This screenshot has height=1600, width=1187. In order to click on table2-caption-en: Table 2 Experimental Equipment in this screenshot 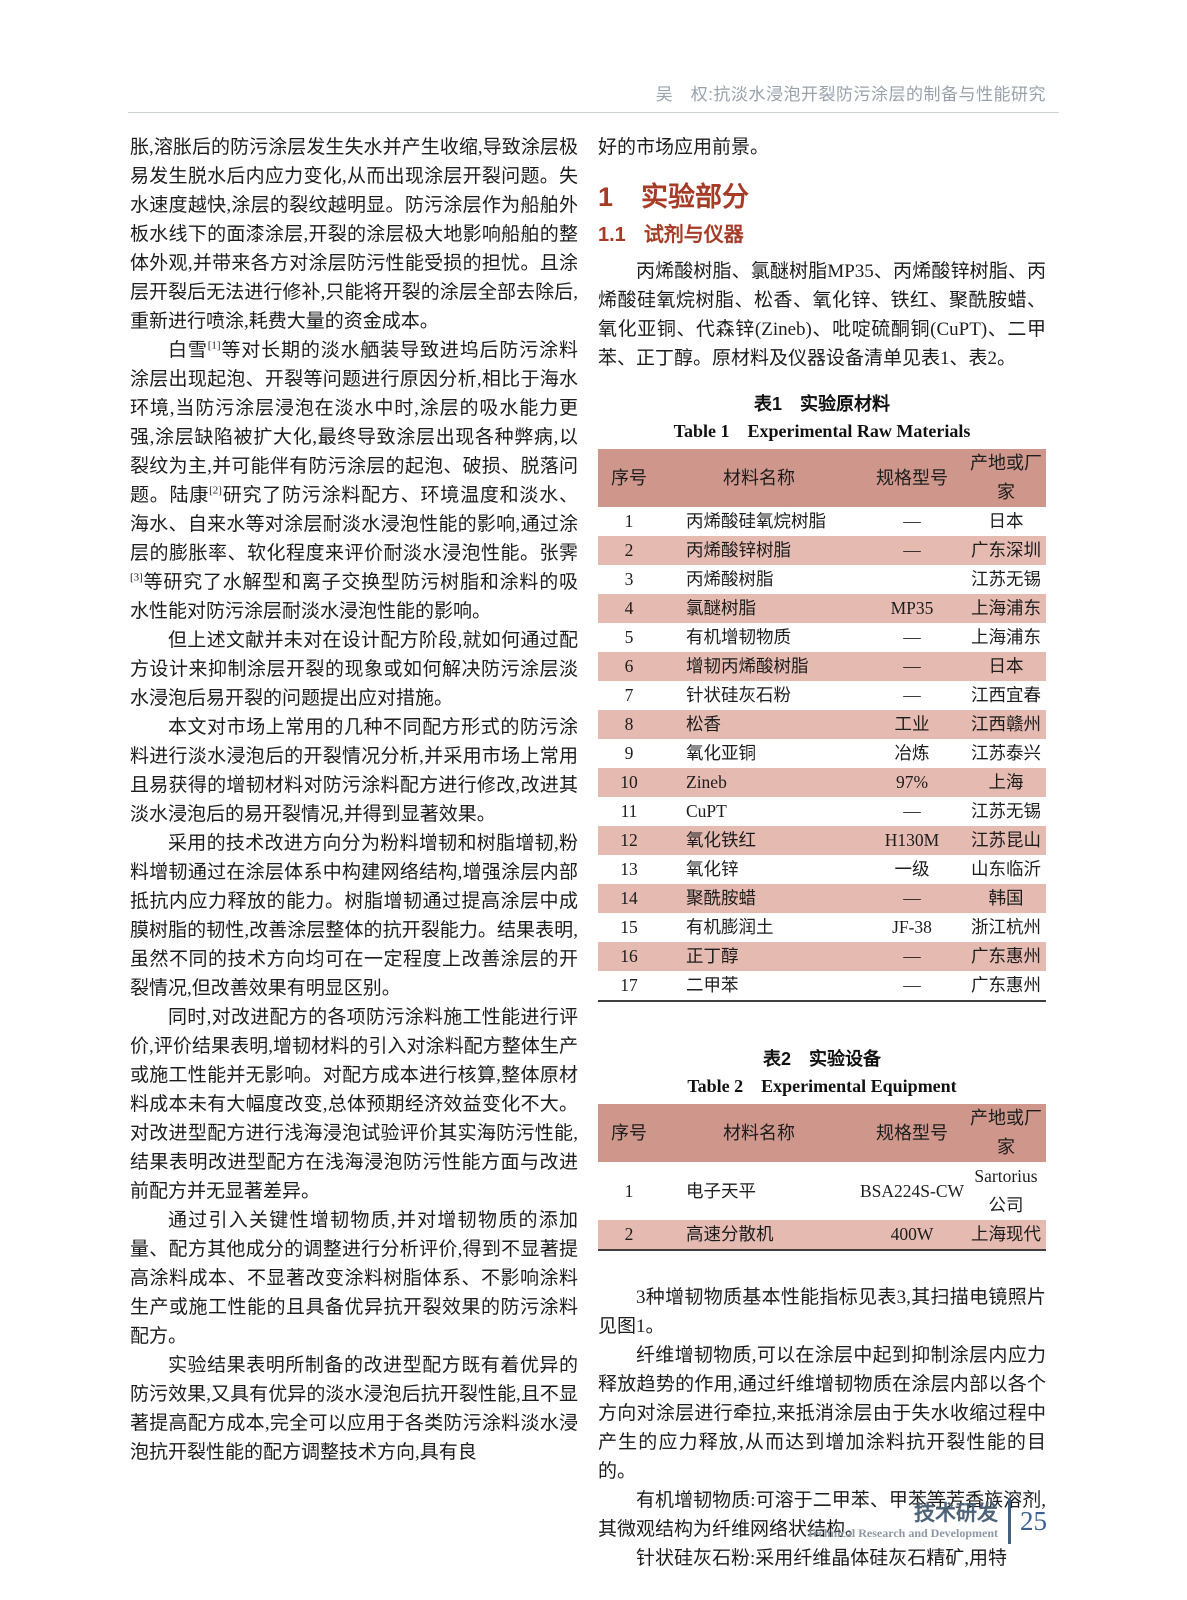, I will do `click(822, 1086)`.